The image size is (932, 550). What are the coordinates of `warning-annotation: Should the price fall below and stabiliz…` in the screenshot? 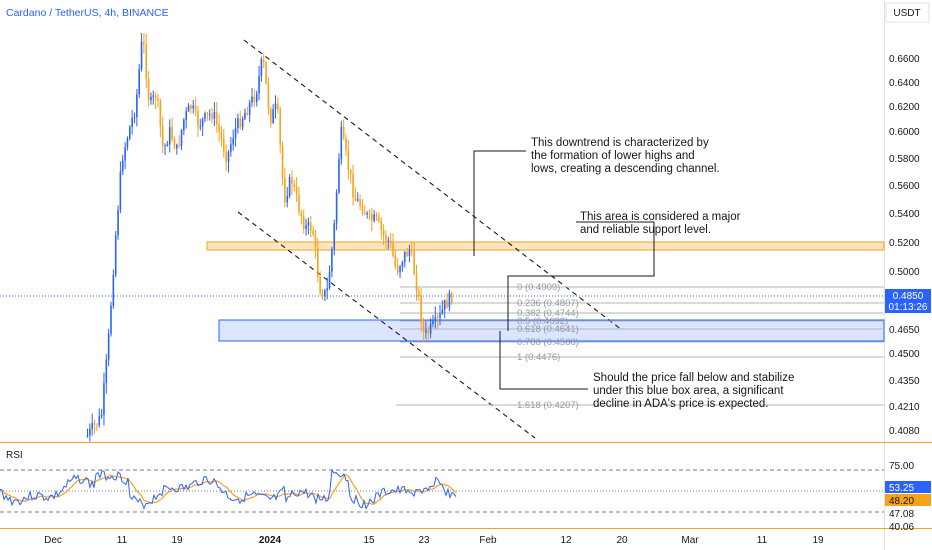 It's located at (693, 391).